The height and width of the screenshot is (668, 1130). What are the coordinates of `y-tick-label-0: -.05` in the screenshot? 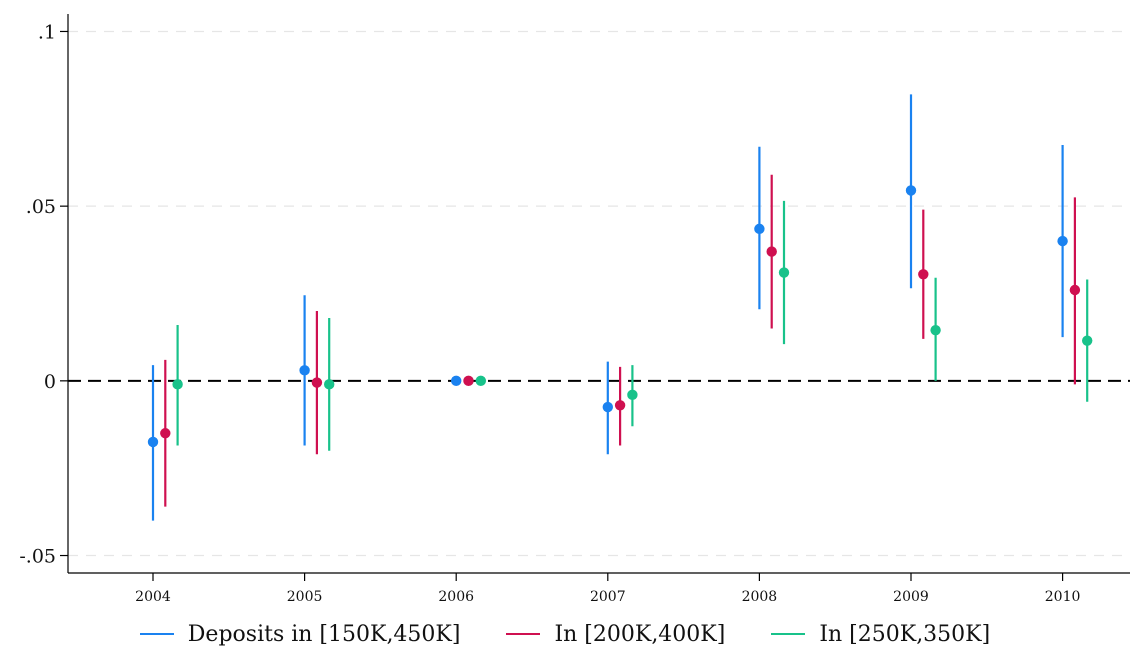 It's located at (37, 557).